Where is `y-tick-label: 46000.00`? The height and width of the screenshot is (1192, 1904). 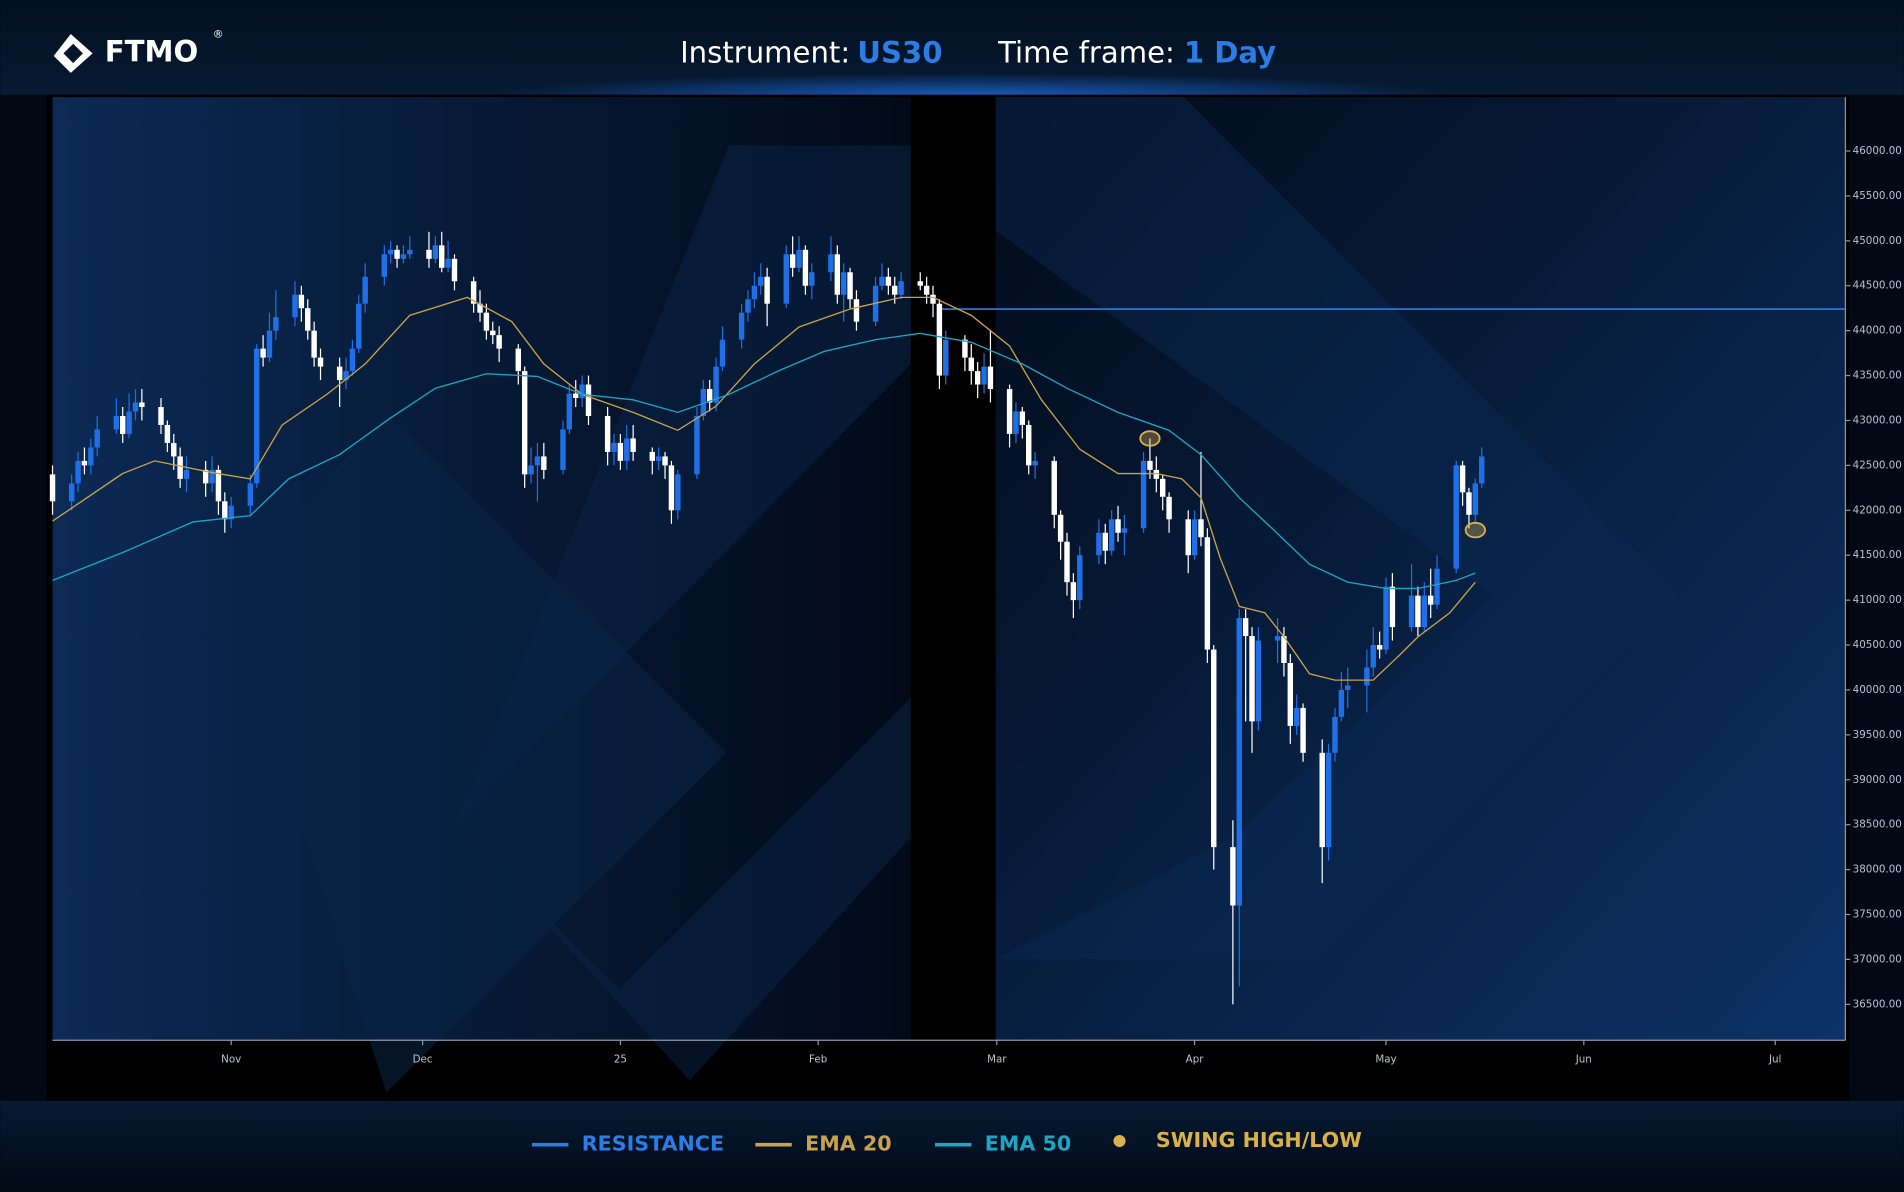 y-tick-label: 46000.00 is located at coordinates (1877, 151).